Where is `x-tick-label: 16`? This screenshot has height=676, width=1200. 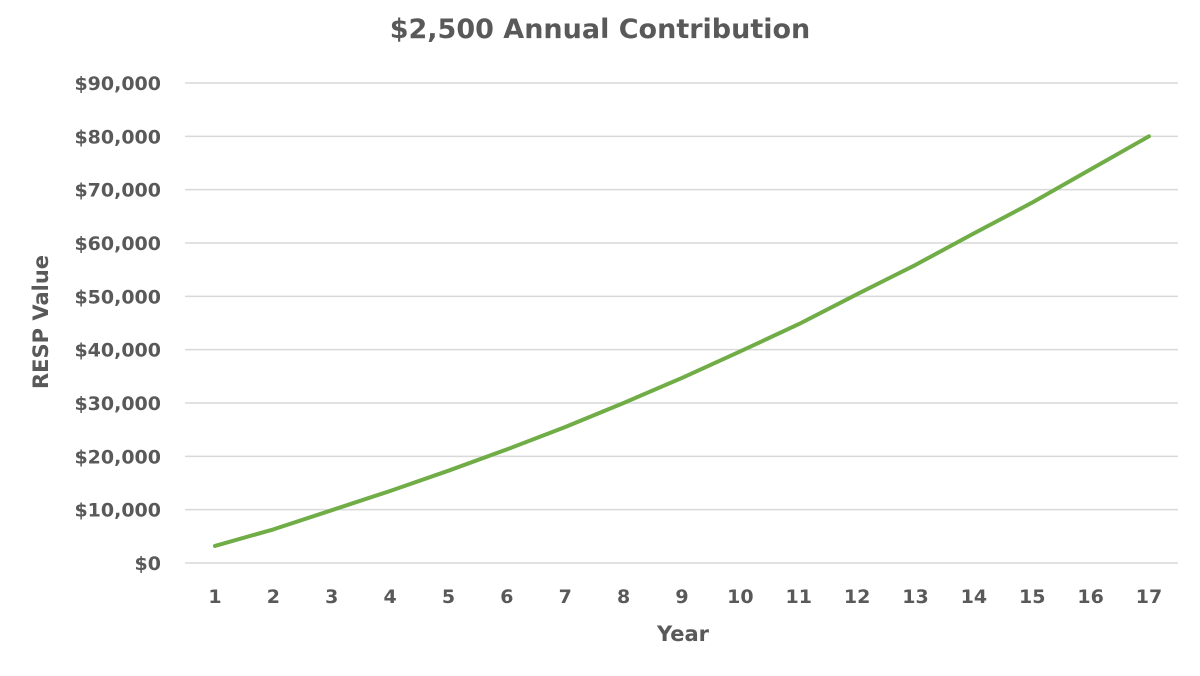 x-tick-label: 16 is located at coordinates (1090, 597).